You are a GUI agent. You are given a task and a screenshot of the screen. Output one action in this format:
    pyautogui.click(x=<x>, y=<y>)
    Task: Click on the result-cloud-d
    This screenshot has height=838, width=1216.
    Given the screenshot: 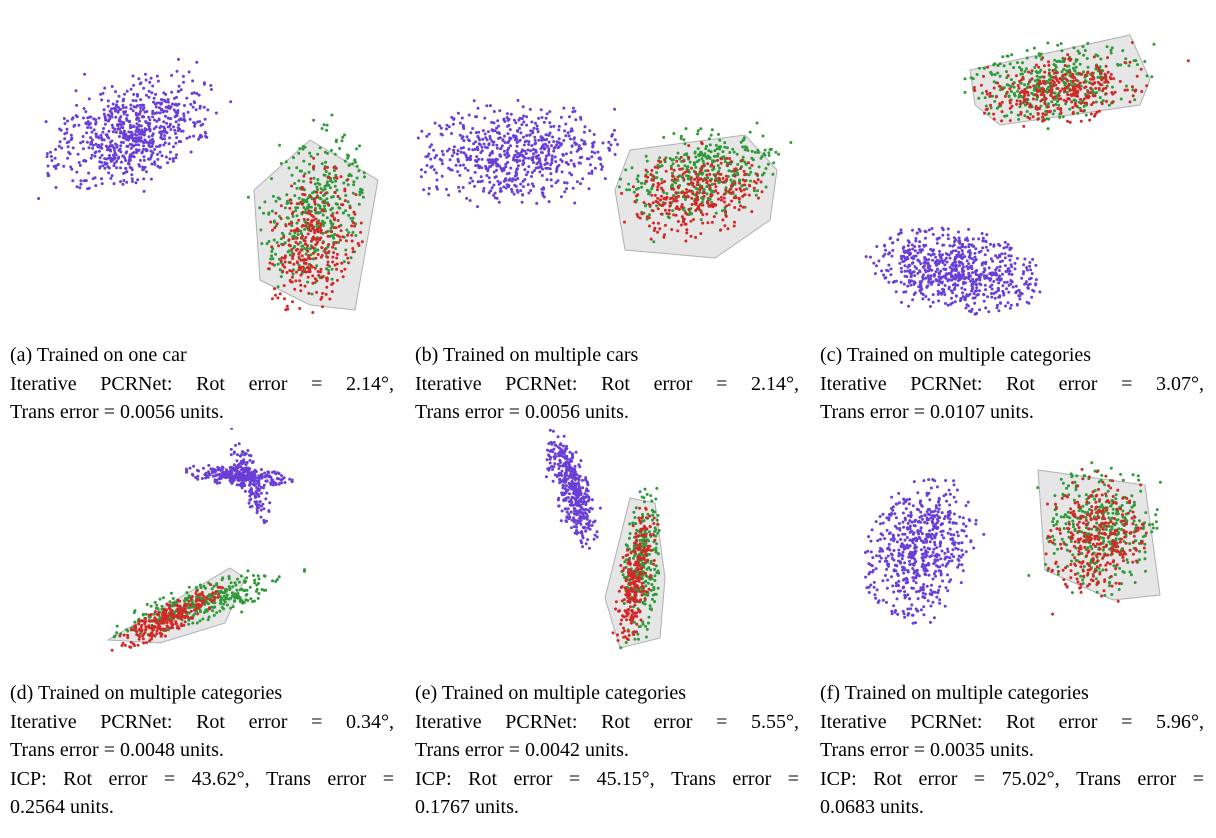 What is the action you would take?
    pyautogui.click(x=167, y=617)
    